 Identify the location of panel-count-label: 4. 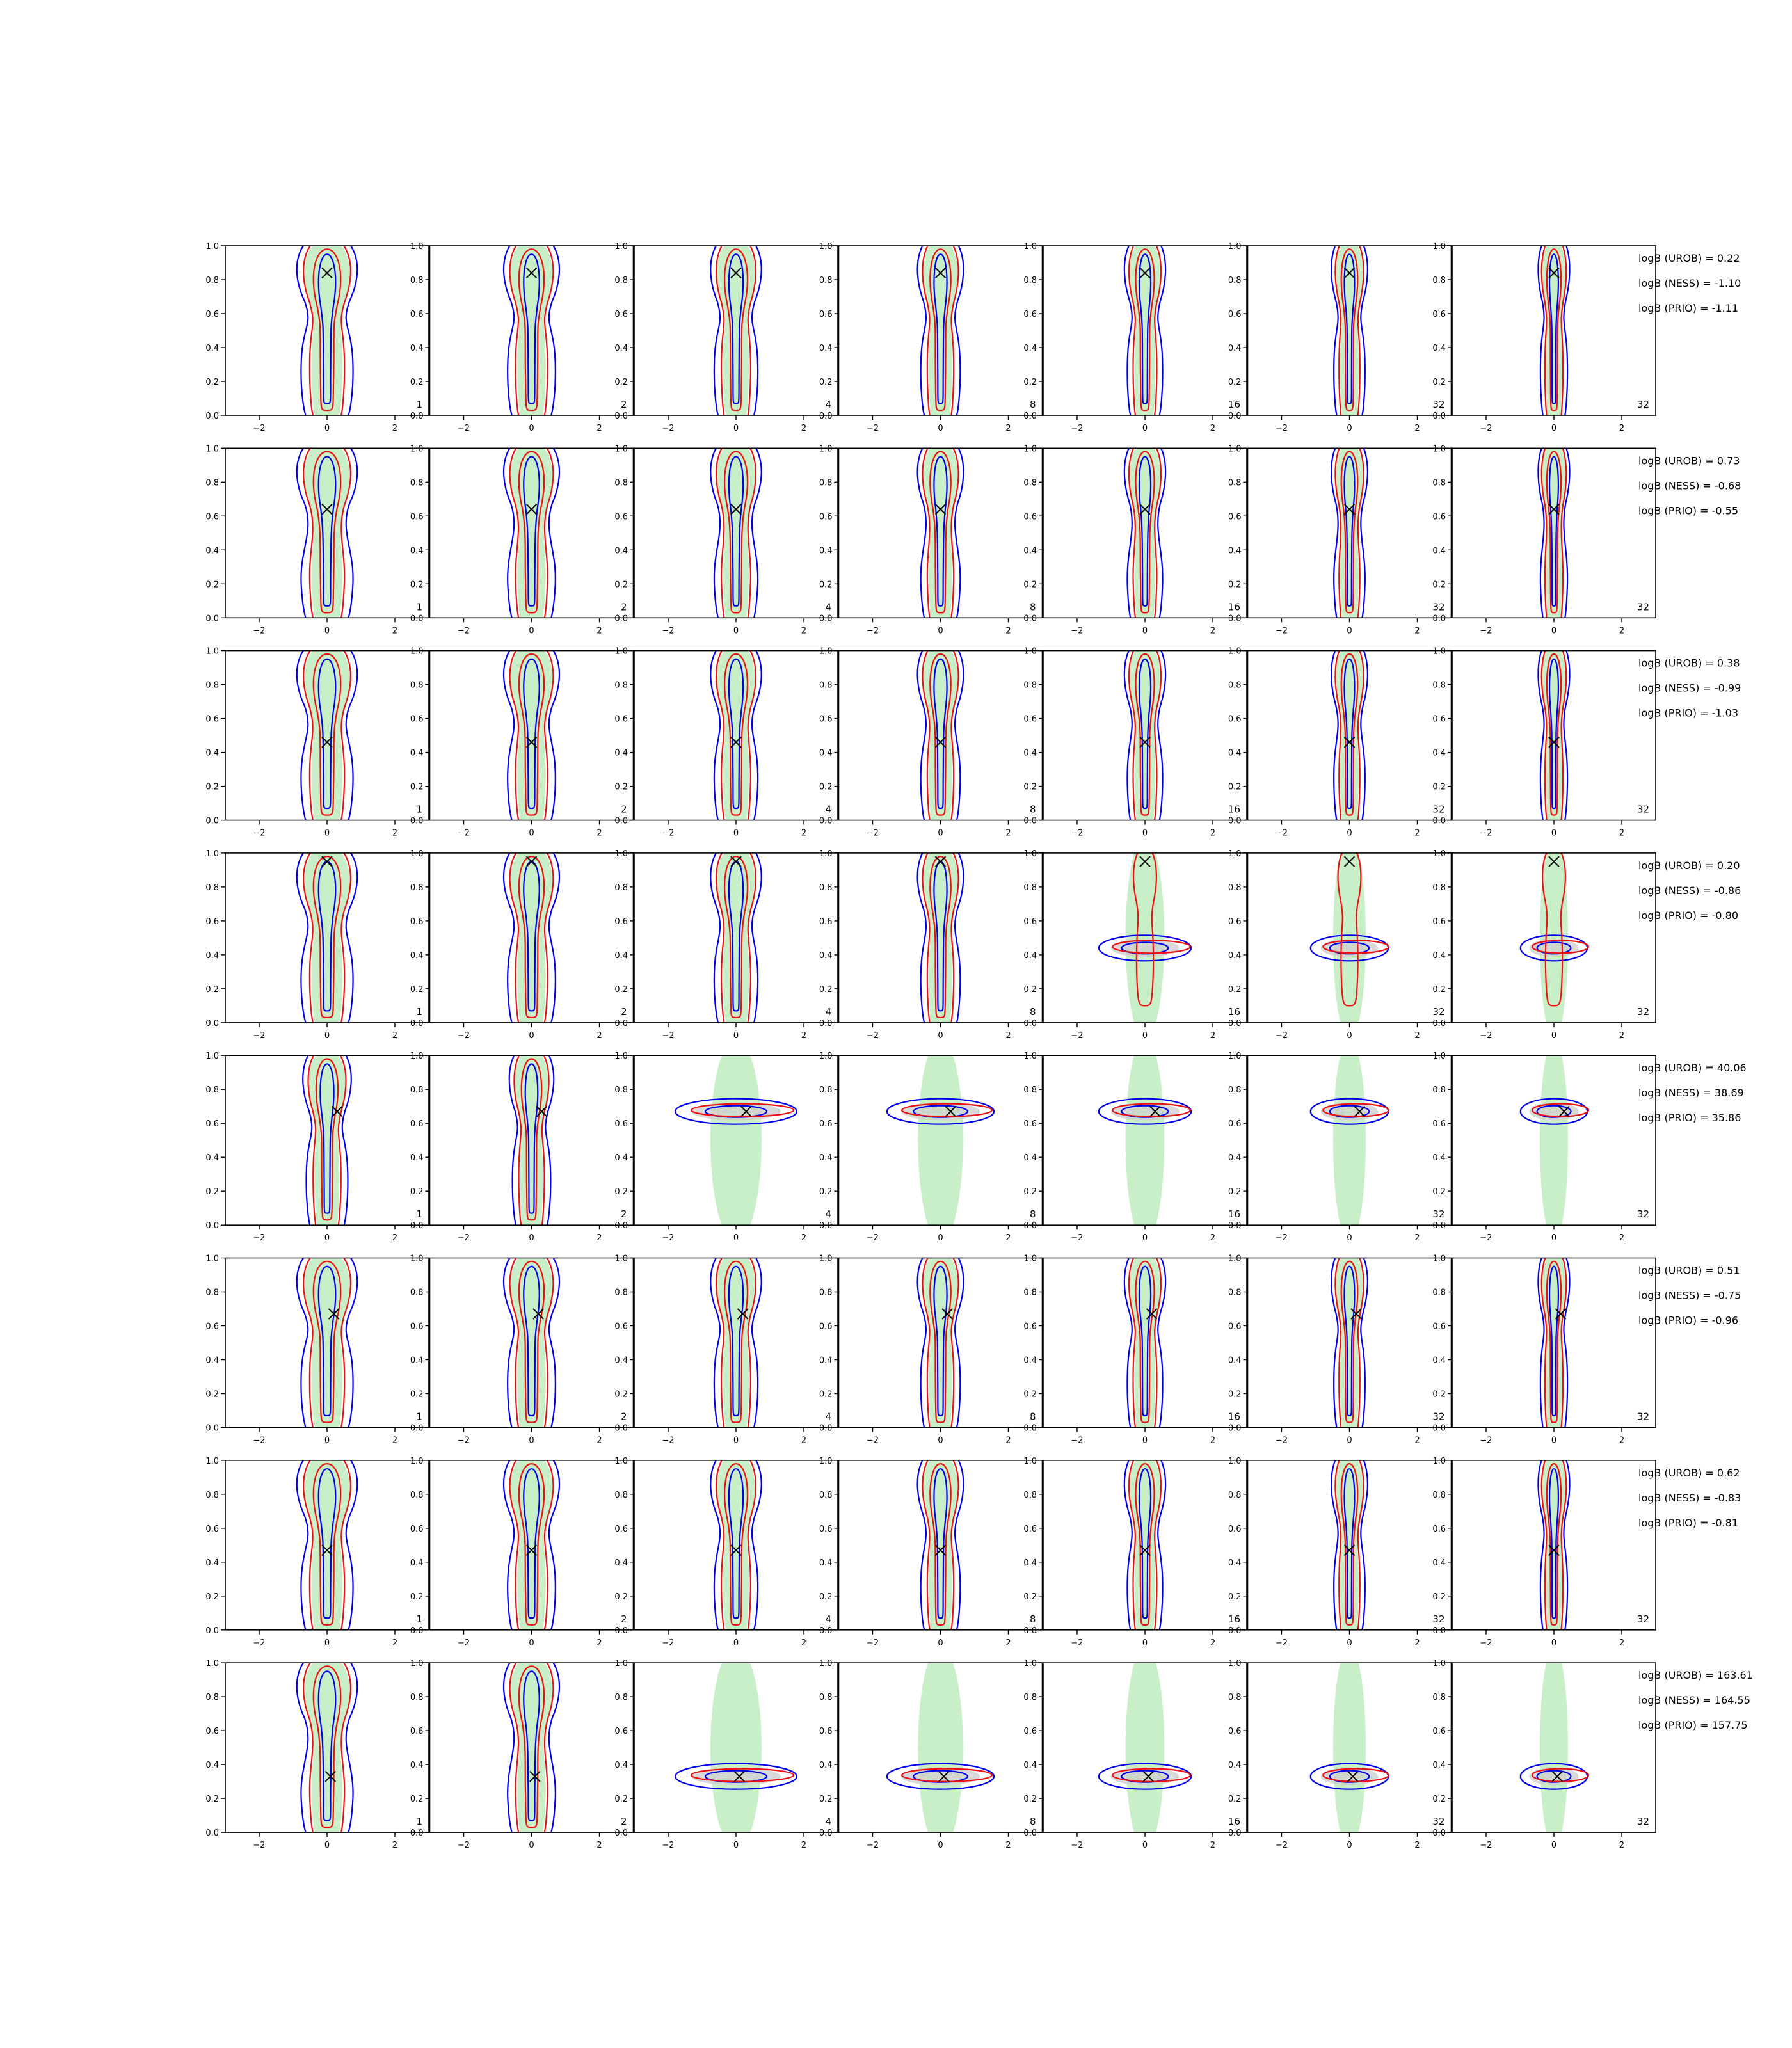
(828, 404).